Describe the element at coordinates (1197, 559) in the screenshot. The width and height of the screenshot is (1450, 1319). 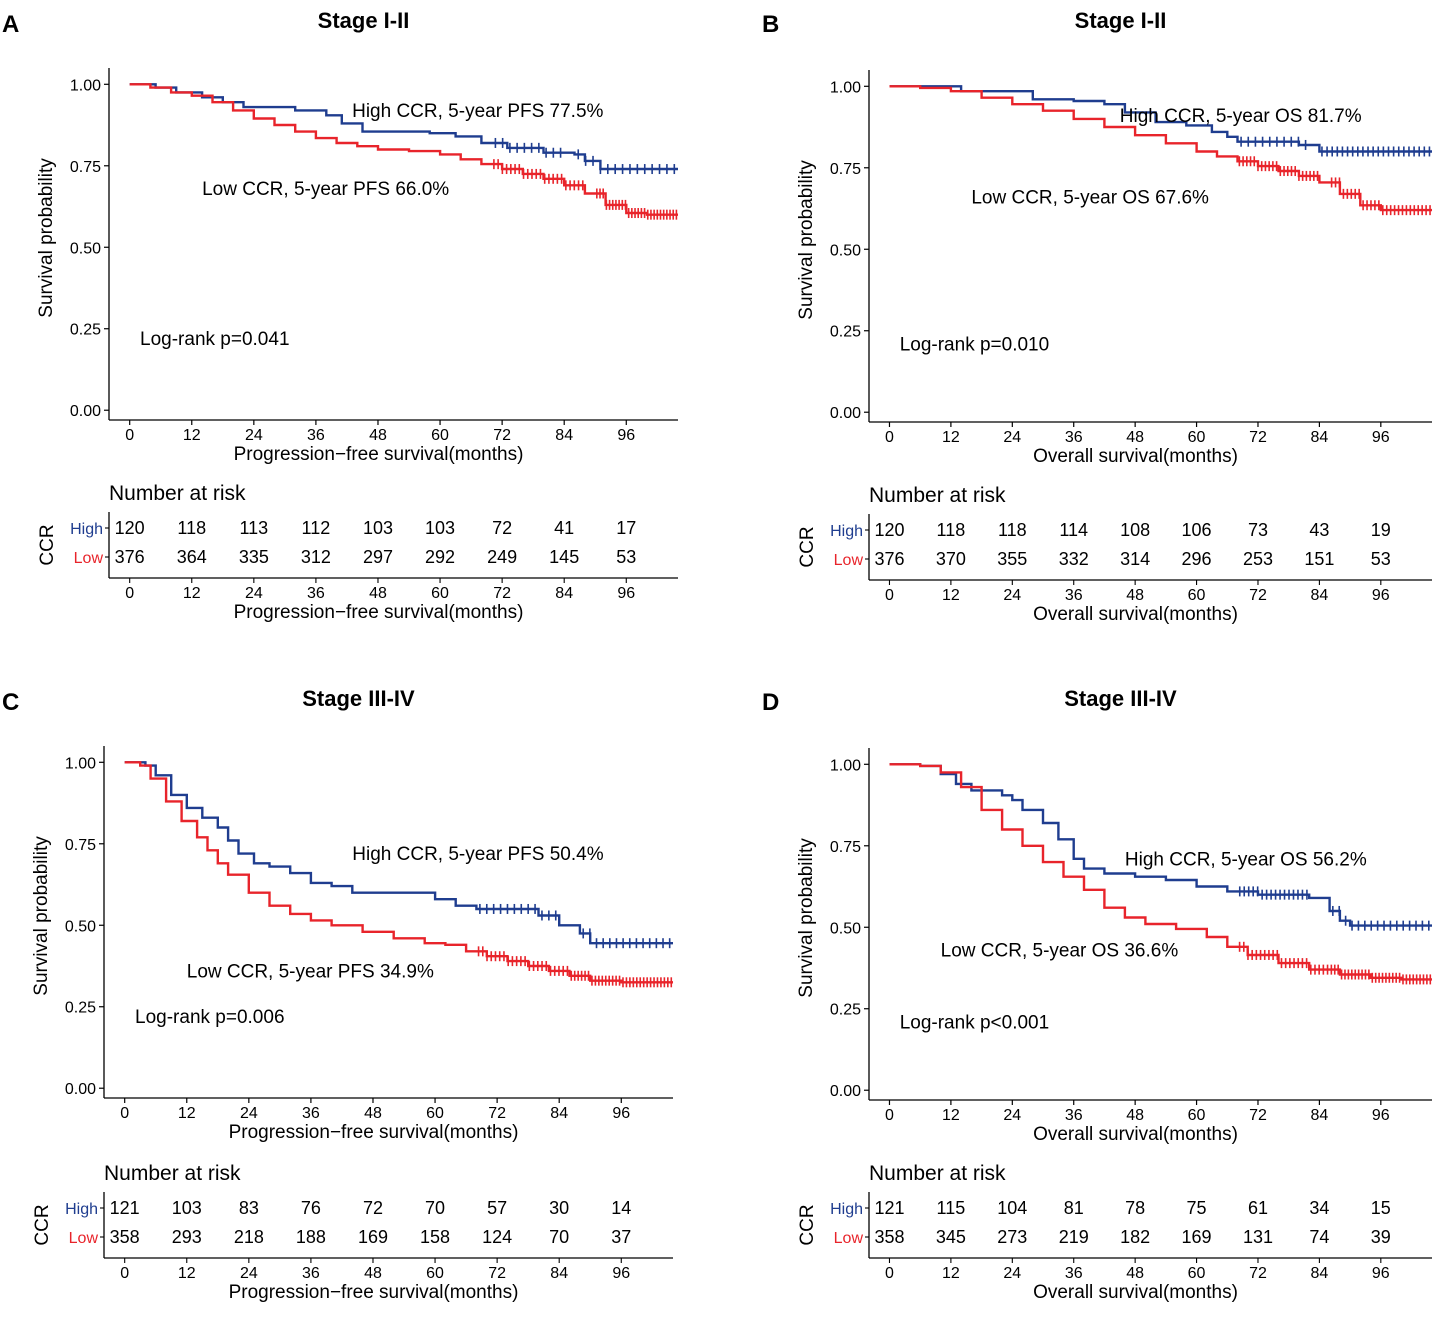
I see `risk-value-low: 296` at that location.